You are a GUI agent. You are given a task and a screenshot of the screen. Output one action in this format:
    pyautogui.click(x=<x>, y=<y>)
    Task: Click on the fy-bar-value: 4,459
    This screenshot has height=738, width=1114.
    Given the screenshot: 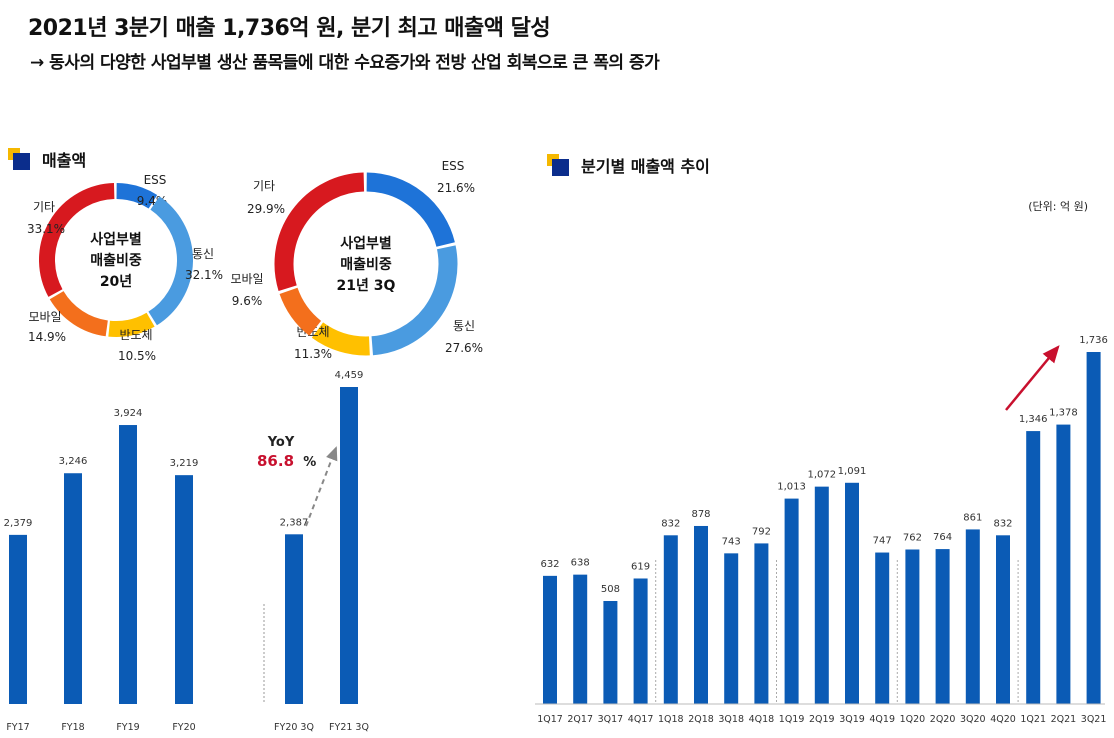 What is the action you would take?
    pyautogui.click(x=349, y=375)
    